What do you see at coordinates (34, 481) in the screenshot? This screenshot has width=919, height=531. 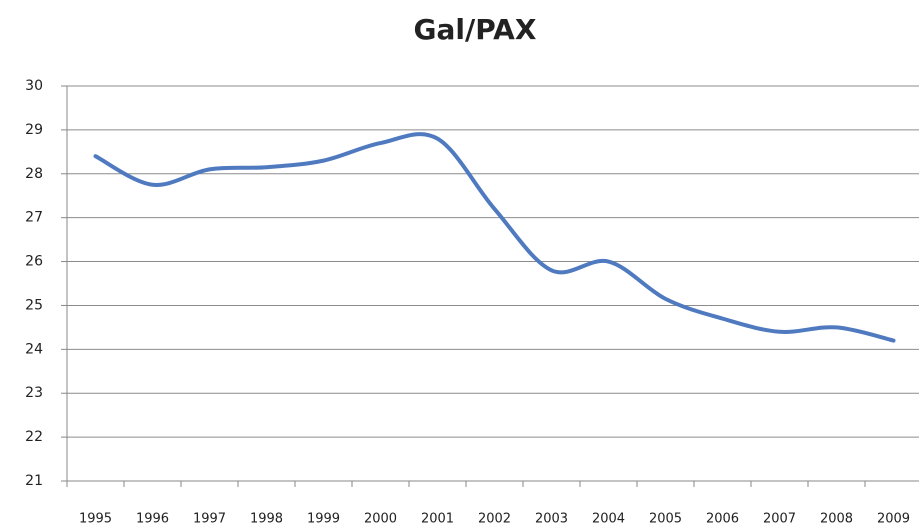 I see `y-tick-label: 21` at bounding box center [34, 481].